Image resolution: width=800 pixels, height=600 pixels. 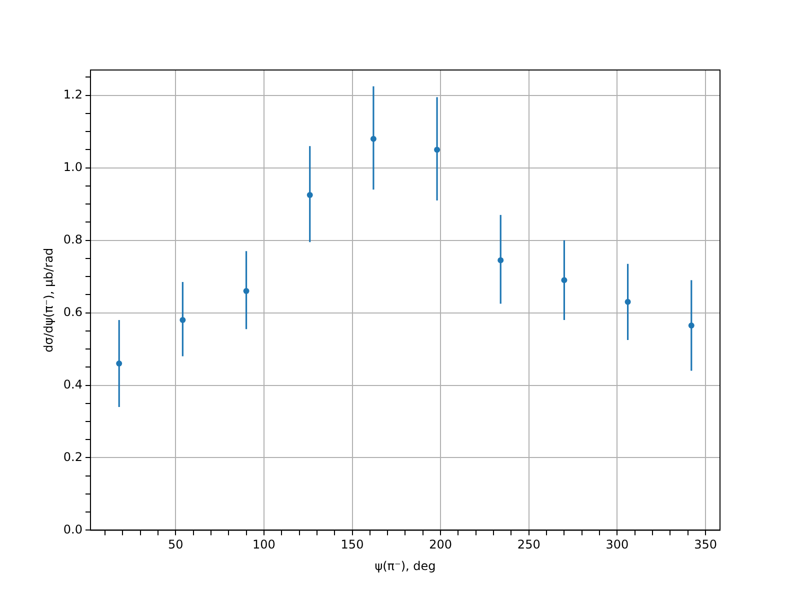 What do you see at coordinates (72, 311) in the screenshot?
I see `y-tick-label: 0.6` at bounding box center [72, 311].